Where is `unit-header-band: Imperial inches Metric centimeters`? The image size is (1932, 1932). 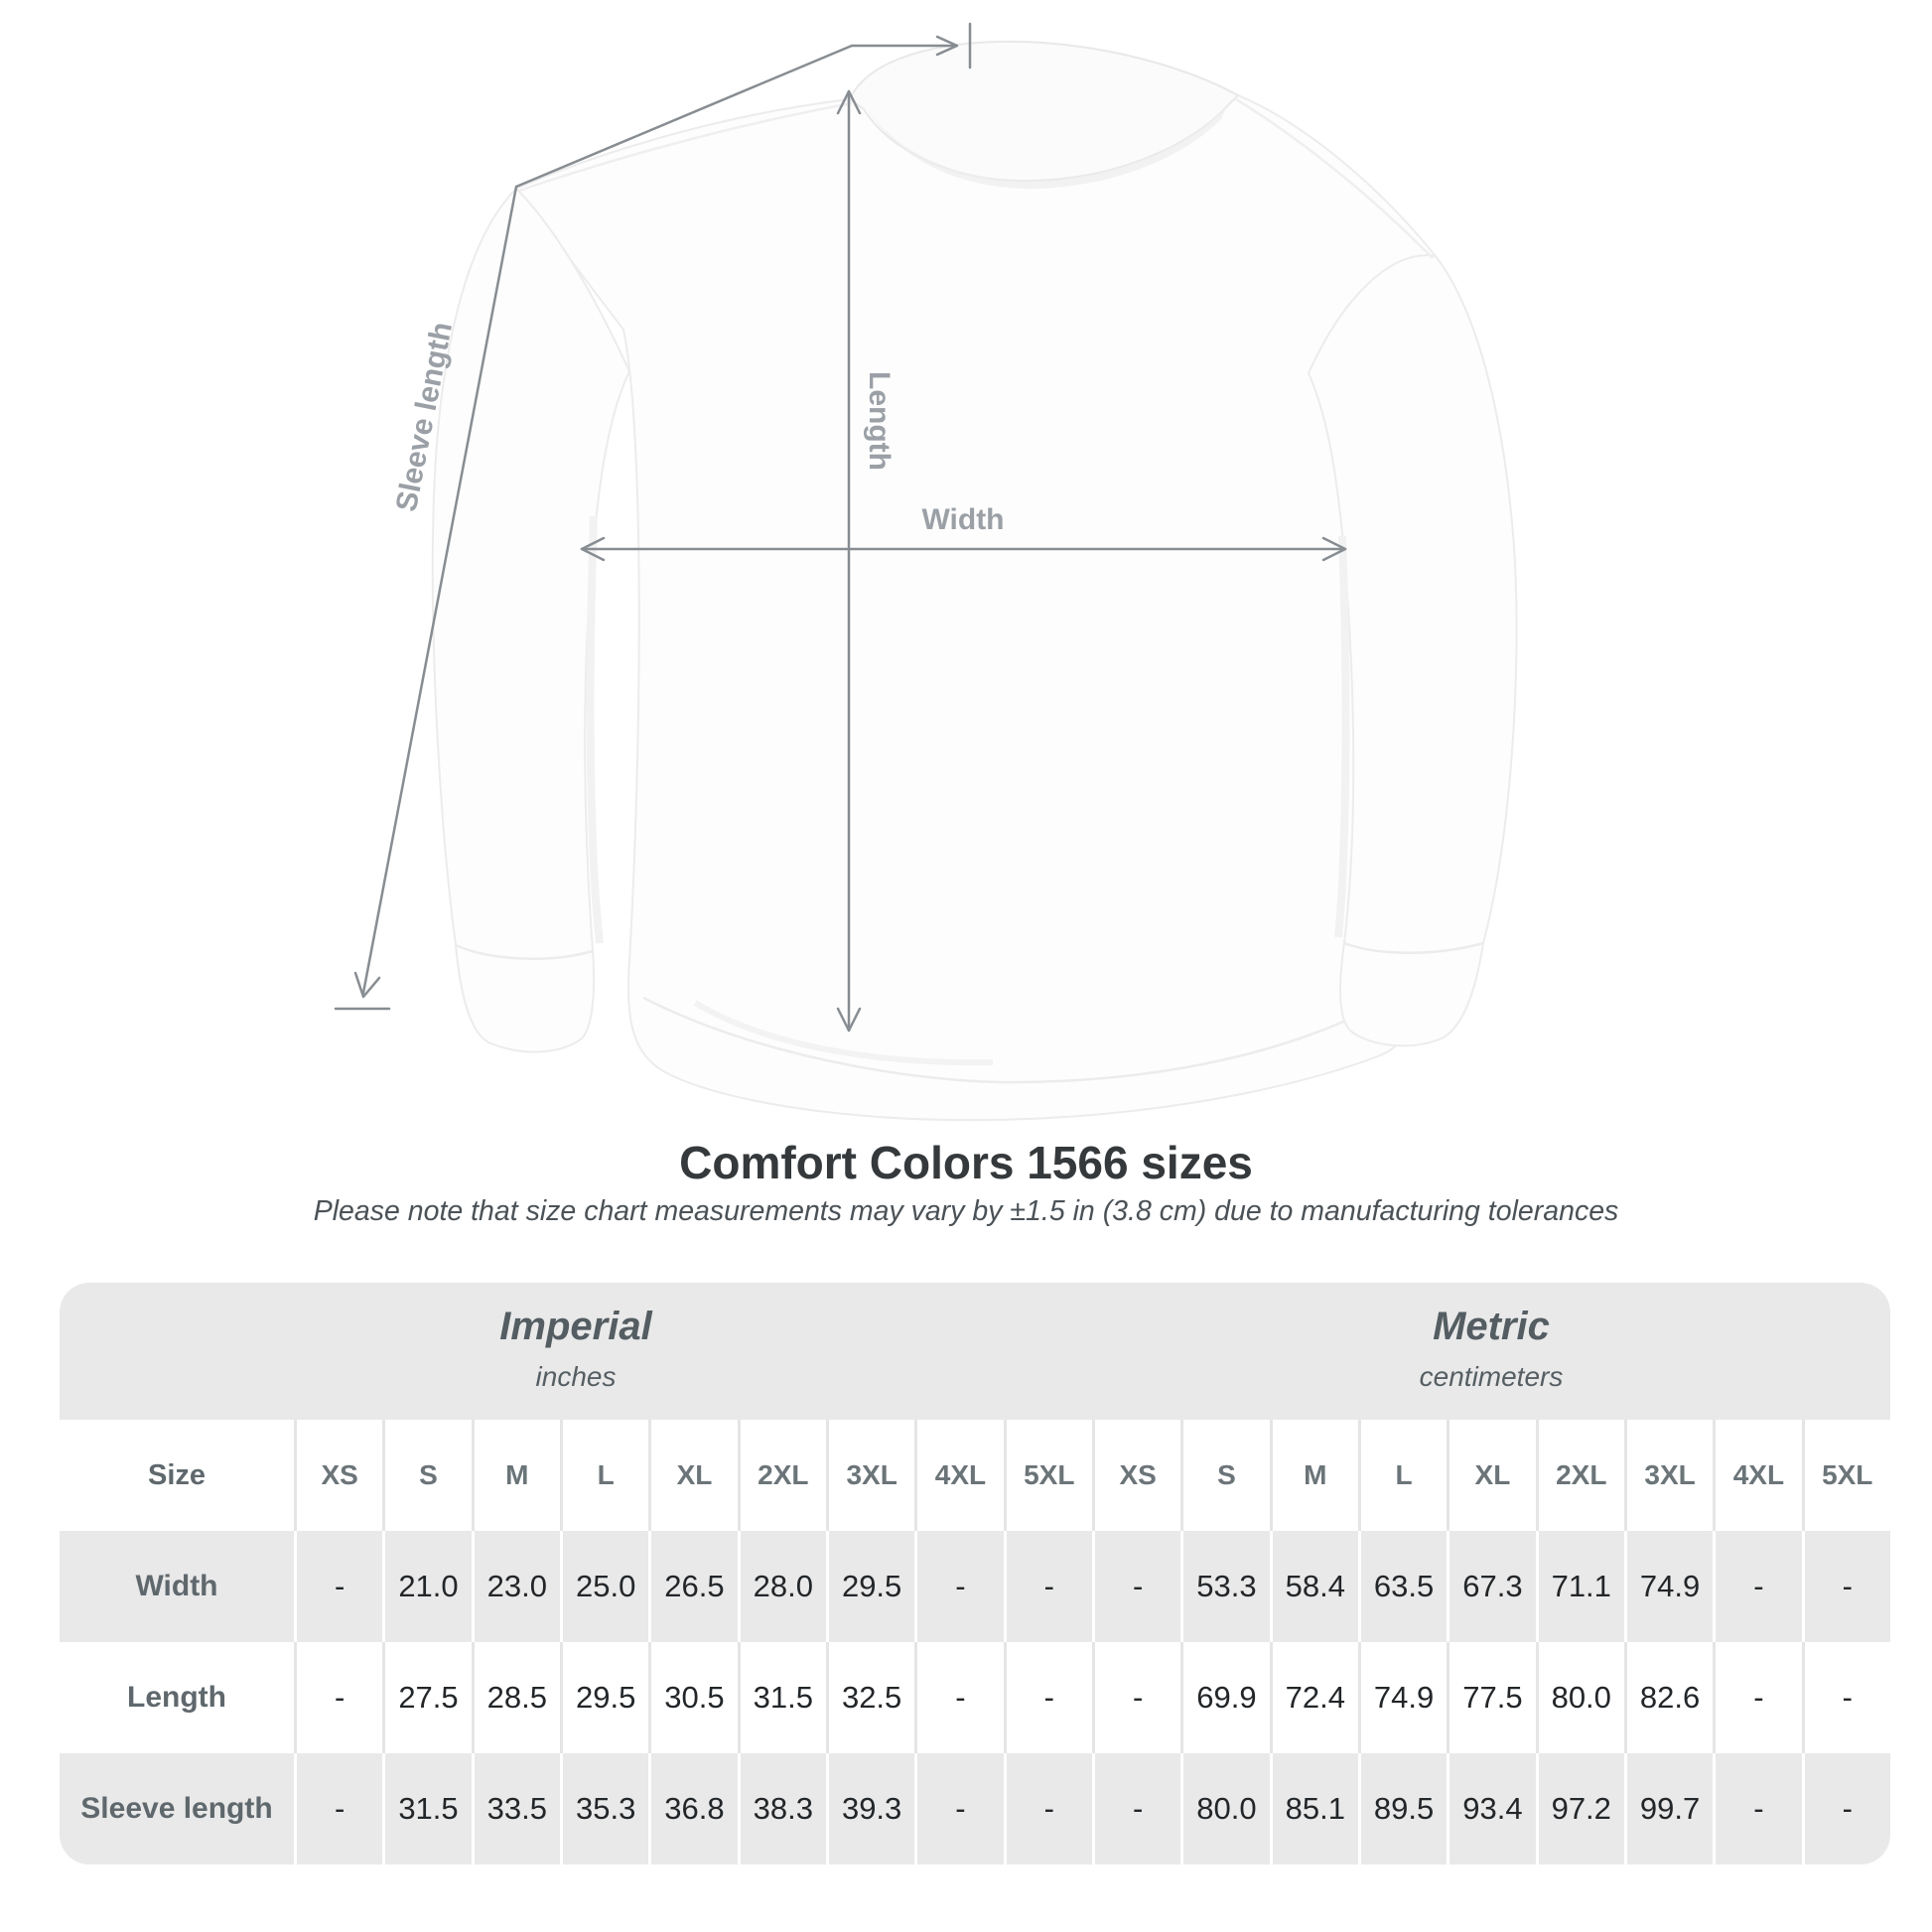
unit-header-band: Imperial inches Metric centimeters is located at coordinates (975, 1351).